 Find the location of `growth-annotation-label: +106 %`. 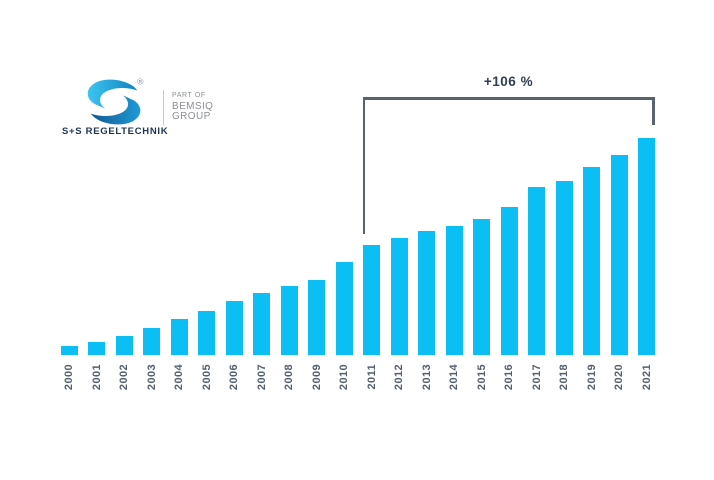

growth-annotation-label: +106 % is located at coordinates (508, 81).